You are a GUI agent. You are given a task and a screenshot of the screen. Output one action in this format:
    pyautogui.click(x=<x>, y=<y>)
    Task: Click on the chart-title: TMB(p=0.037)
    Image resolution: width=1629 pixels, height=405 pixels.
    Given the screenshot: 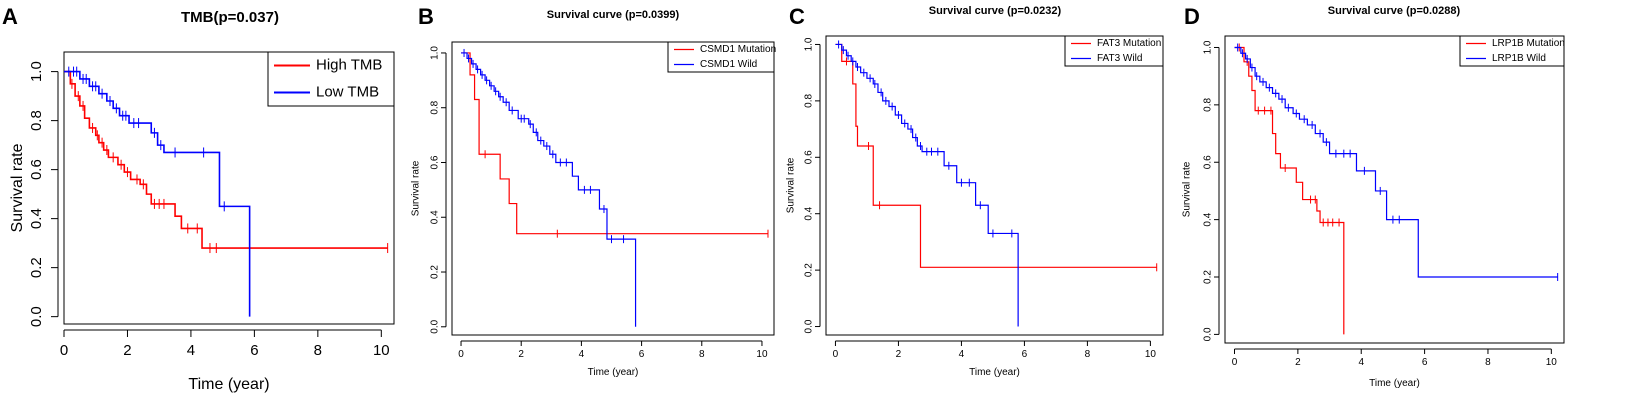 What is the action you would take?
    pyautogui.click(x=230, y=17)
    